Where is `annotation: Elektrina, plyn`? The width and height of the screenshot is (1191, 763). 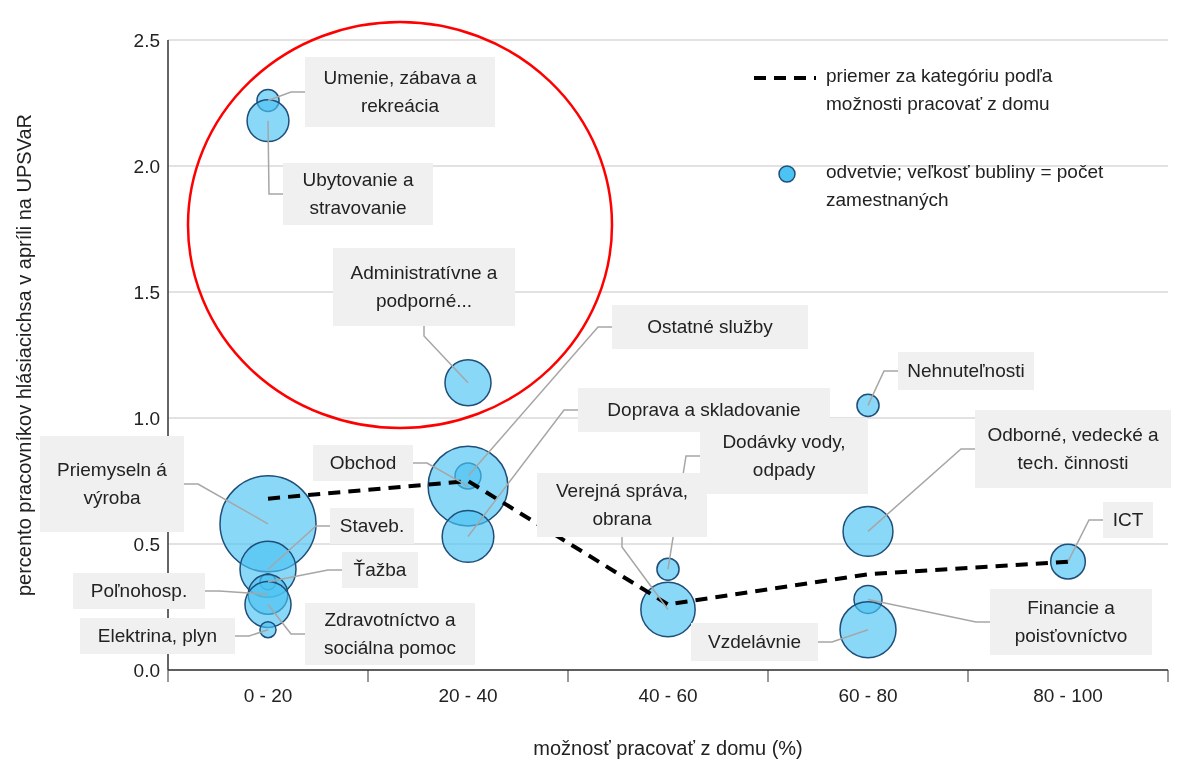 annotation: Elektrina, plyn is located at coordinates (157, 636).